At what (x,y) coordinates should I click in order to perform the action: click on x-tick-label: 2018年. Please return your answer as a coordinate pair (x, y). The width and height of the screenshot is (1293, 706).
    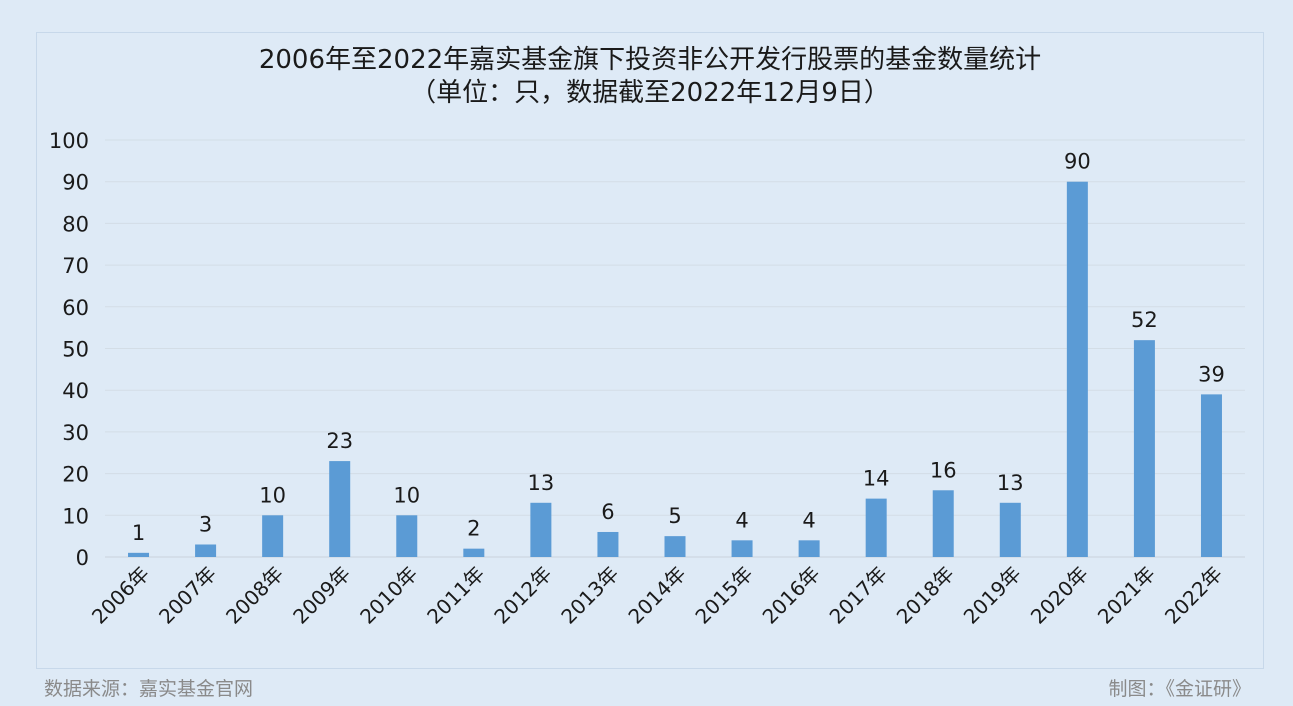
    Looking at the image, I should click on (925, 595).